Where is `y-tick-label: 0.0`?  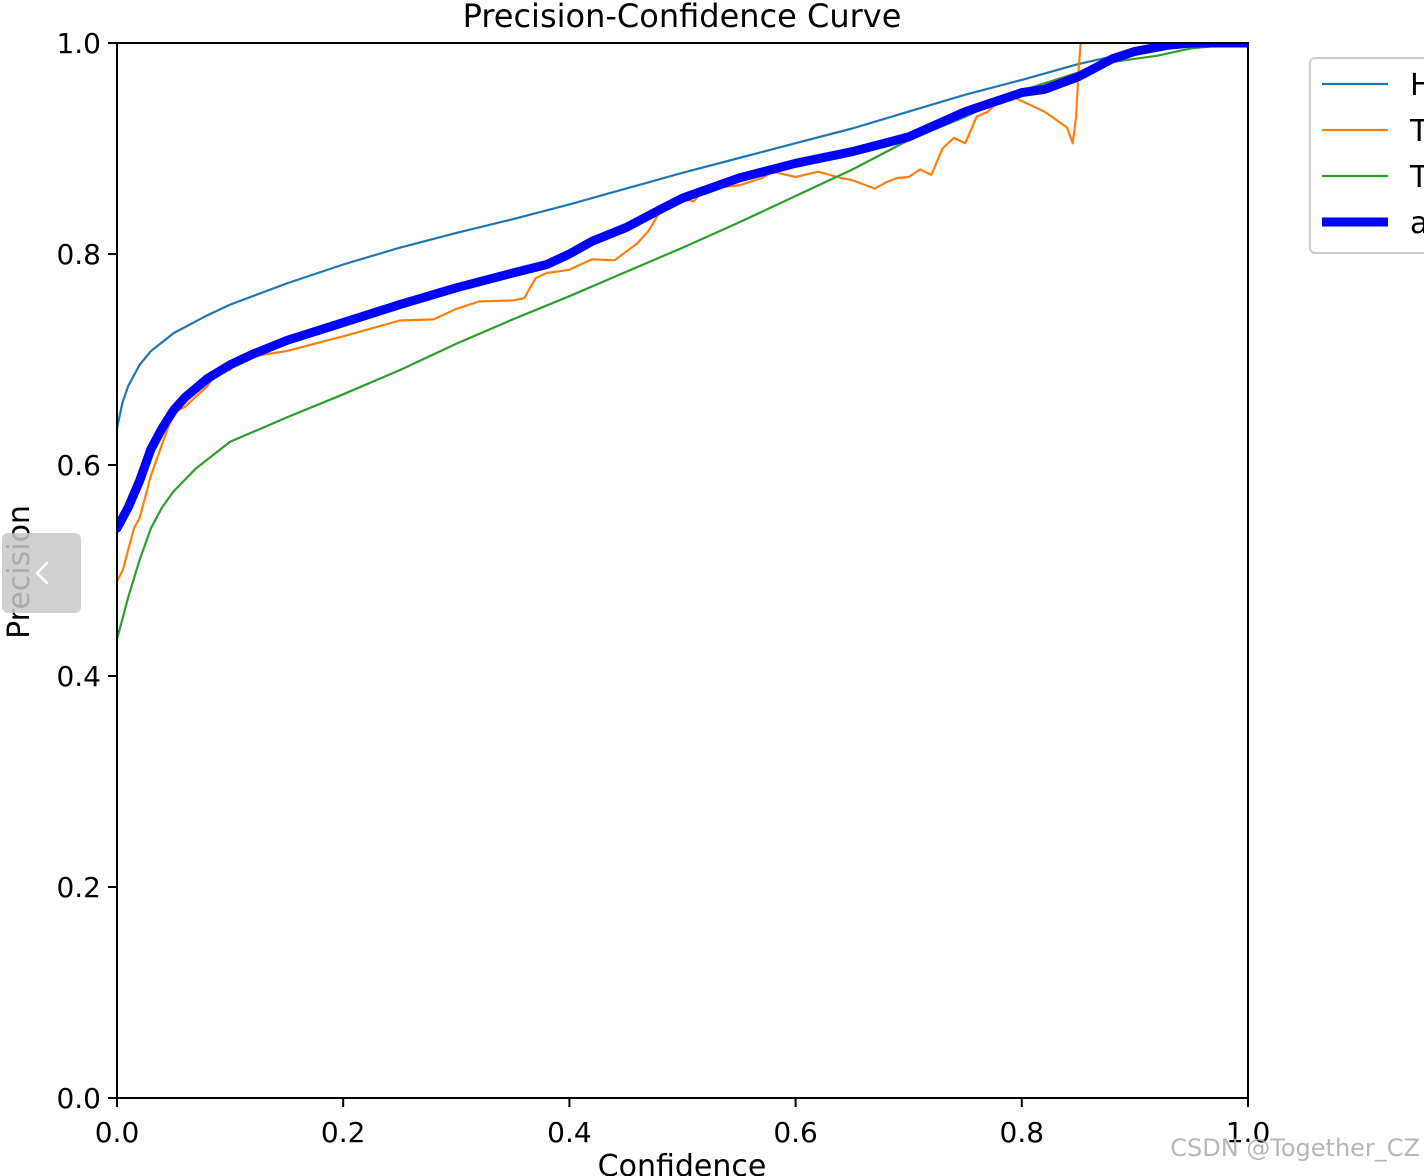
y-tick-label: 0.0 is located at coordinates (78, 1098).